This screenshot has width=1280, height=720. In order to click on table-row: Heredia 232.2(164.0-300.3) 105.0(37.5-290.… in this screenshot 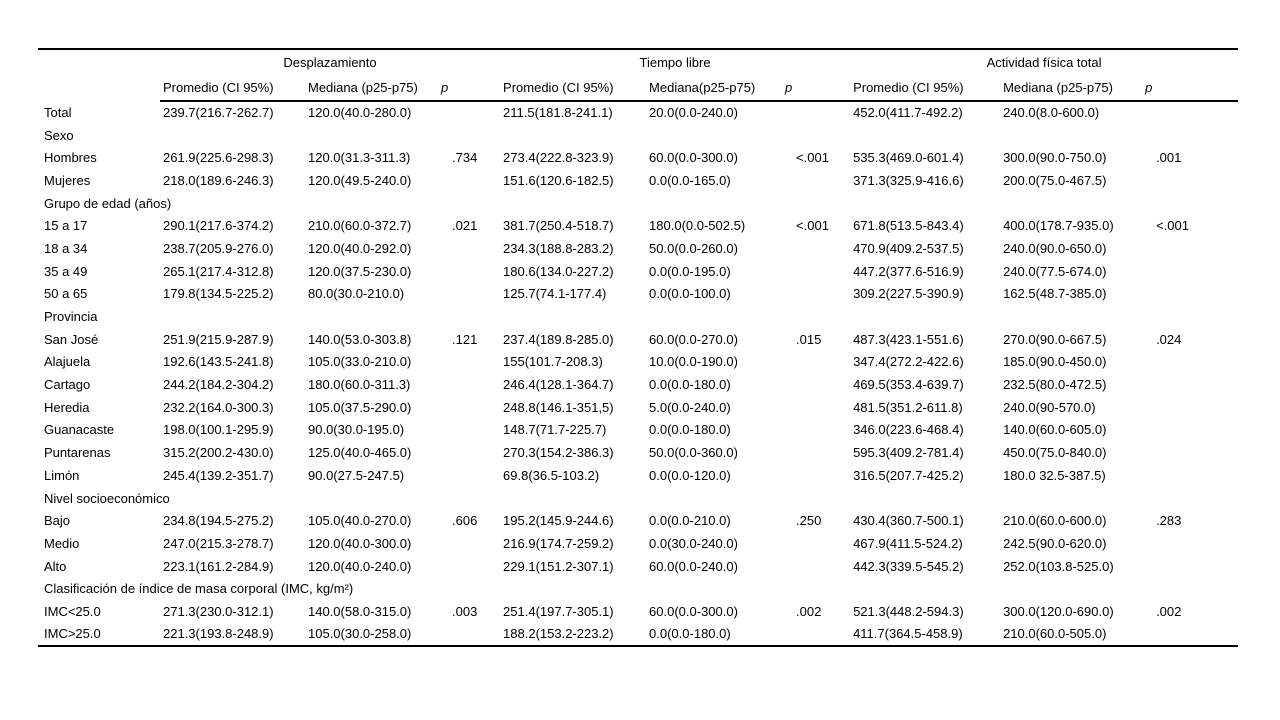, I will do `click(638, 407)`.